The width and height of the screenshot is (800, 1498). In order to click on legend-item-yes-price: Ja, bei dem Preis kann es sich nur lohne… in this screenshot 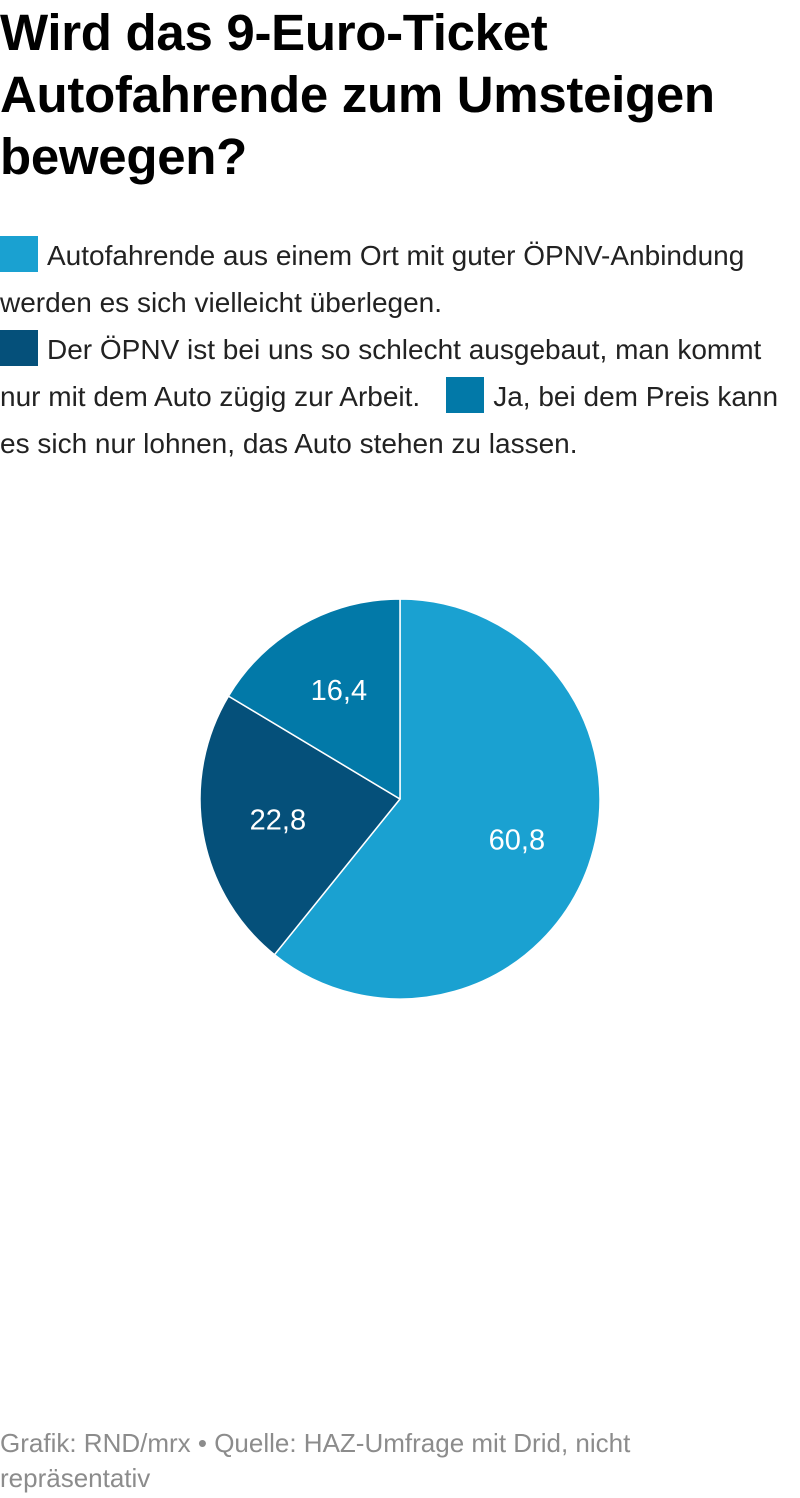, I will do `click(389, 418)`.